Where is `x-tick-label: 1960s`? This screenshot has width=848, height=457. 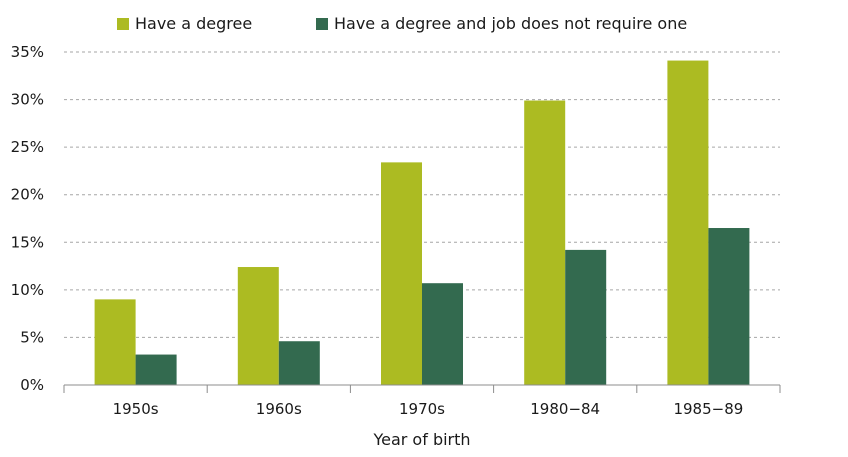
x-tick-label: 1960s is located at coordinates (279, 409).